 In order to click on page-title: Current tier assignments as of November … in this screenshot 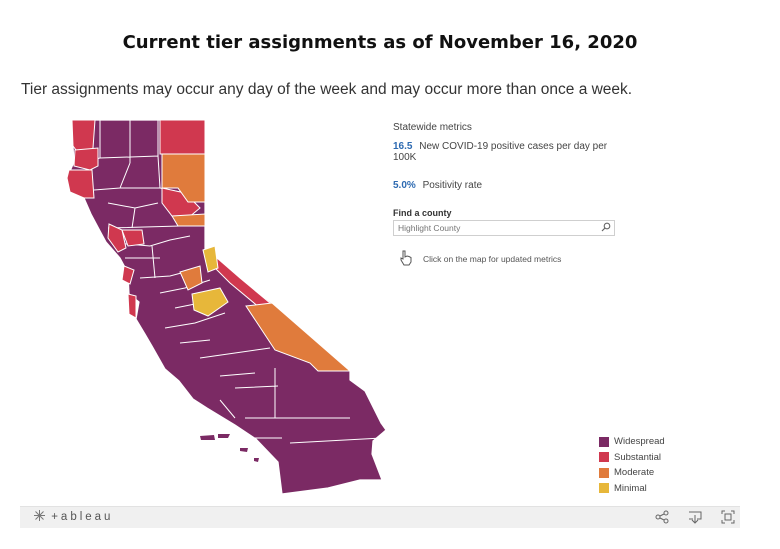, I will do `click(380, 42)`.